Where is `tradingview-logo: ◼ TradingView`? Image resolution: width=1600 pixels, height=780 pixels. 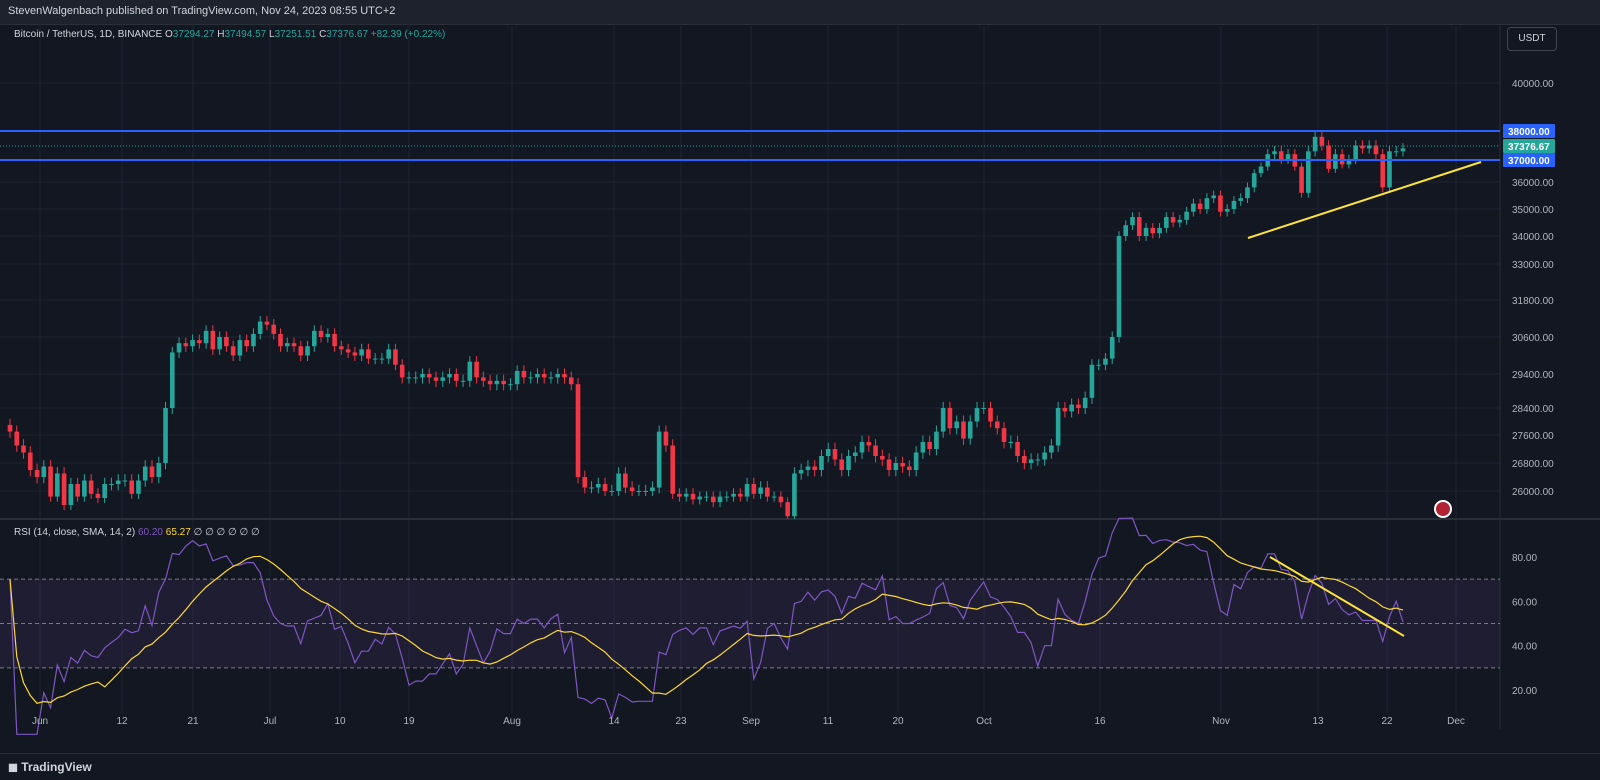 tradingview-logo: ◼ TradingView is located at coordinates (50, 767).